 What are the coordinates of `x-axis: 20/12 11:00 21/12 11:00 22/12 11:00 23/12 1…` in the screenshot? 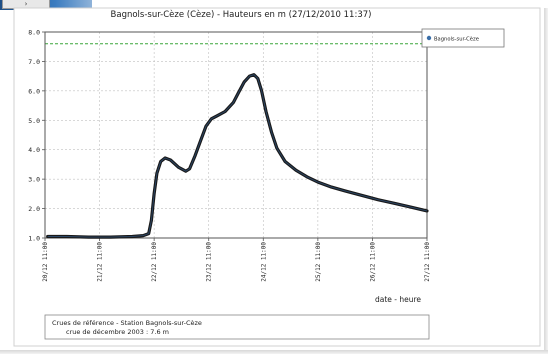 It's located at (236, 260).